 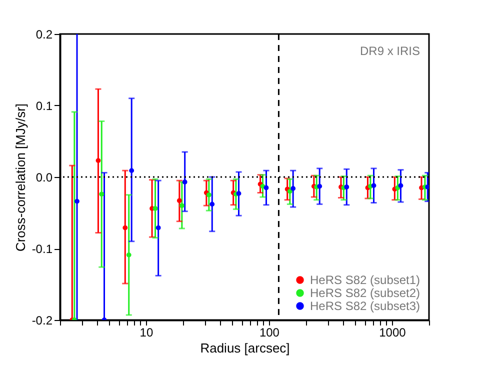 I want to click on legend-label: HeRS S82 (subset2), so click(x=365, y=293).